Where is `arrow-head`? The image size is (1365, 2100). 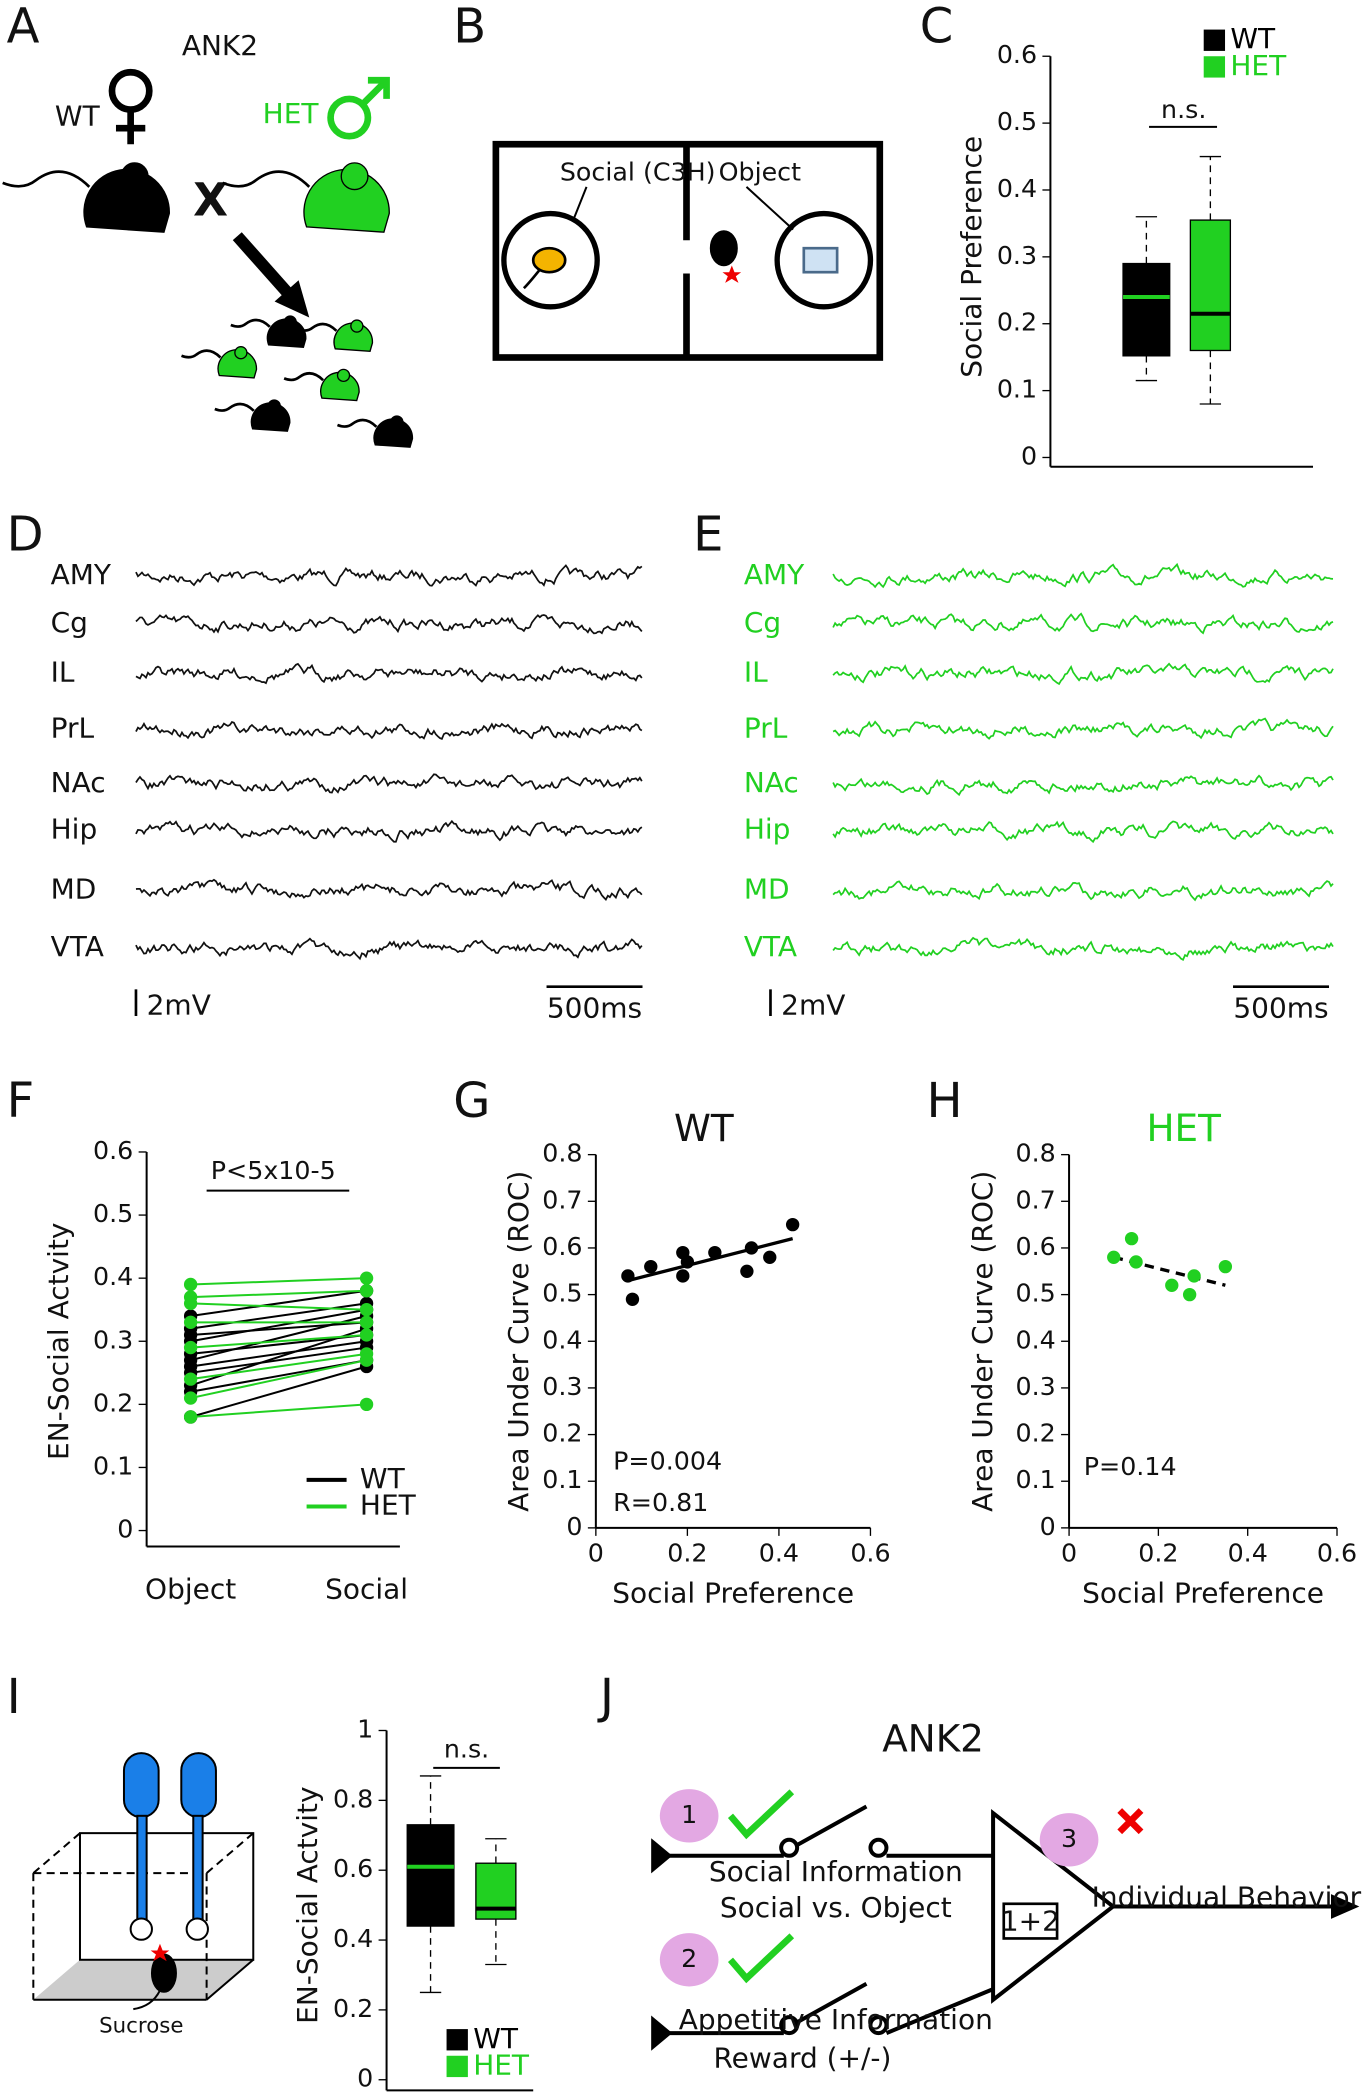 arrow-head is located at coordinates (292, 299).